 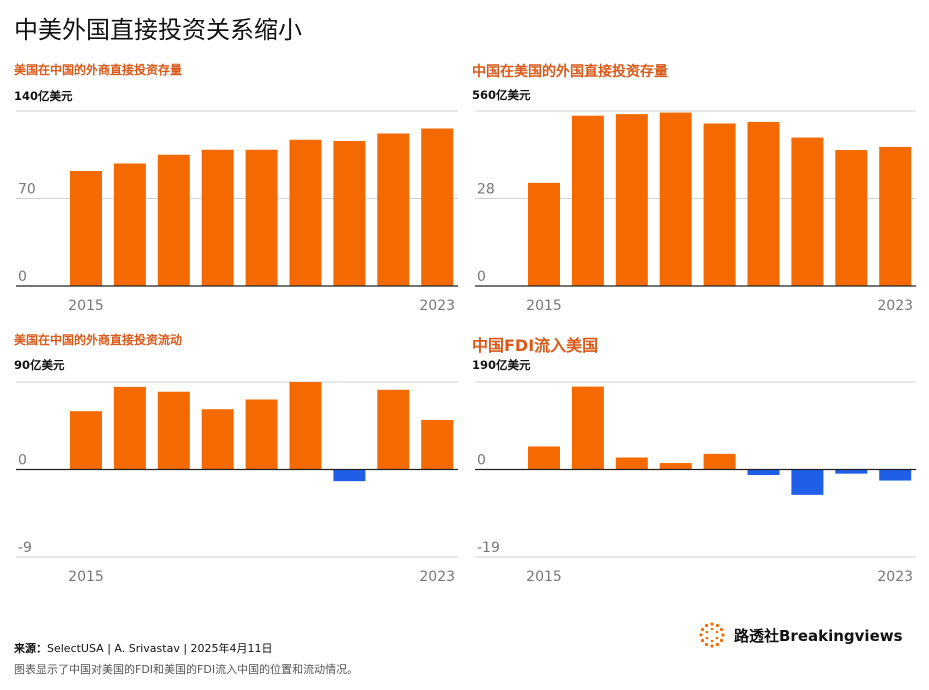 What do you see at coordinates (158, 30) in the screenshot?
I see `chart-title: 中美外国直接投资关系缩小` at bounding box center [158, 30].